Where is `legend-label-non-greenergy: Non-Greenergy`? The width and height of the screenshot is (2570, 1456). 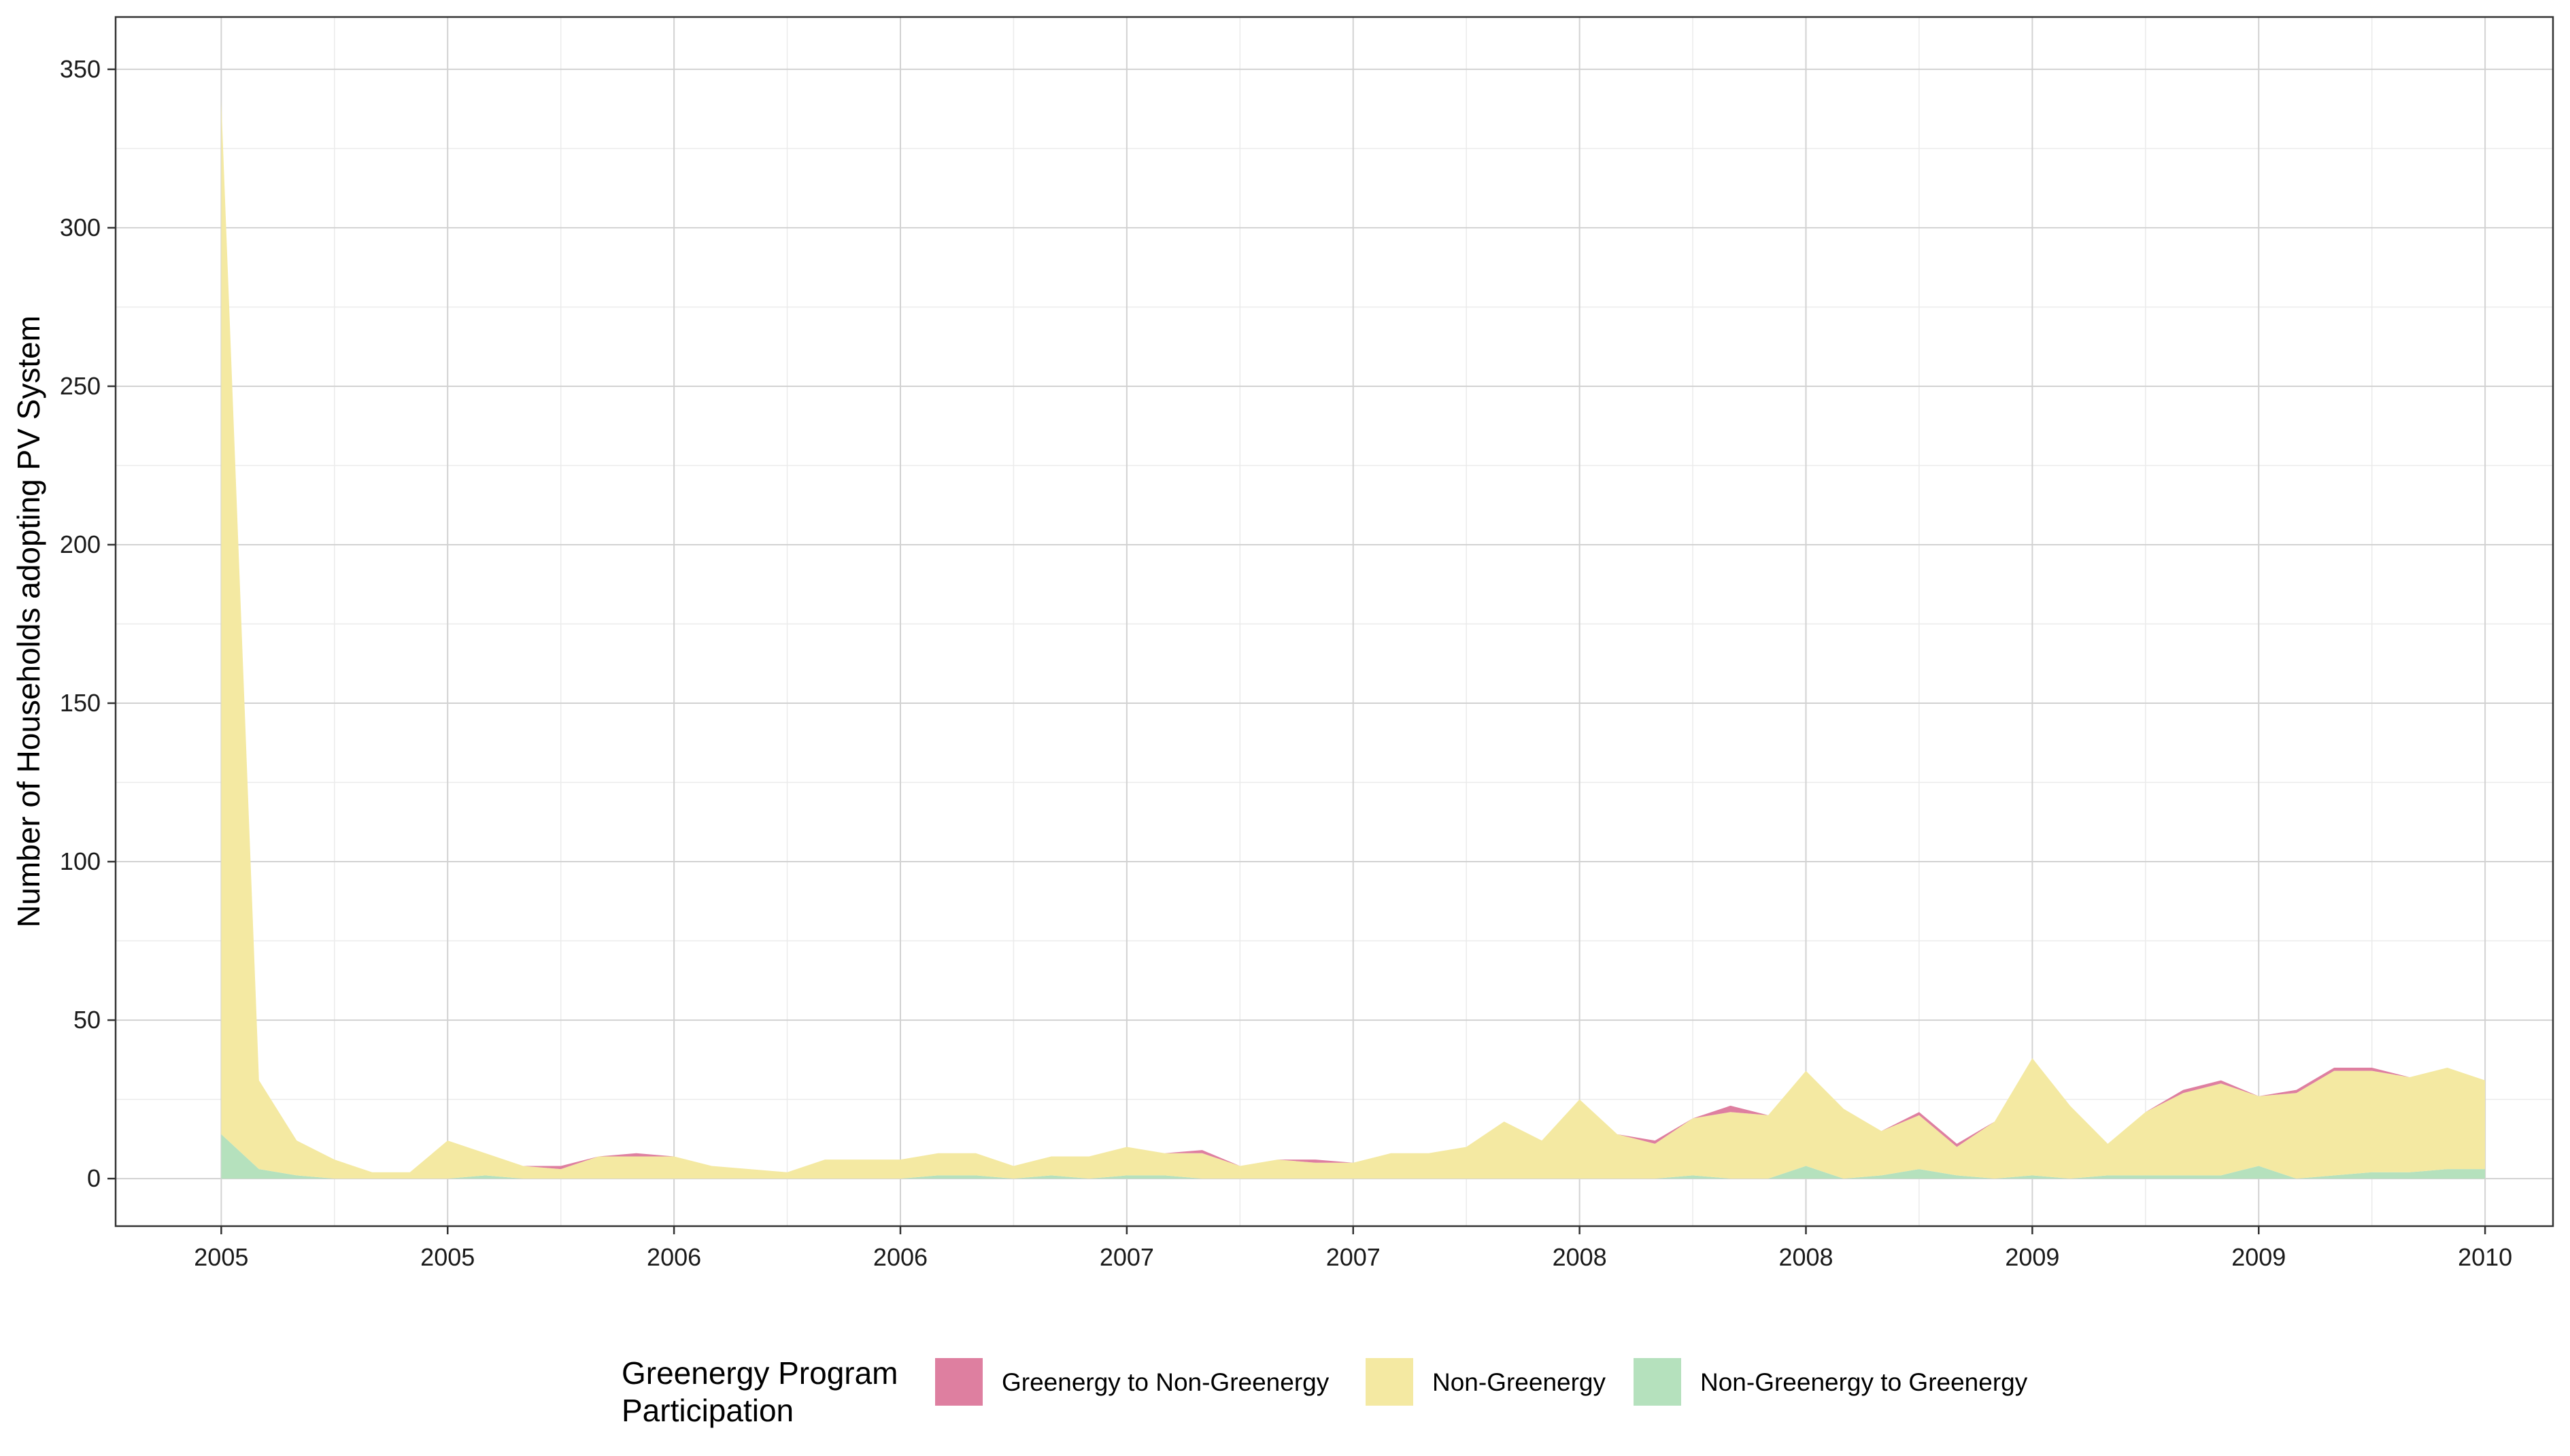 legend-label-non-greenergy: Non-Greenergy is located at coordinates (1519, 1382).